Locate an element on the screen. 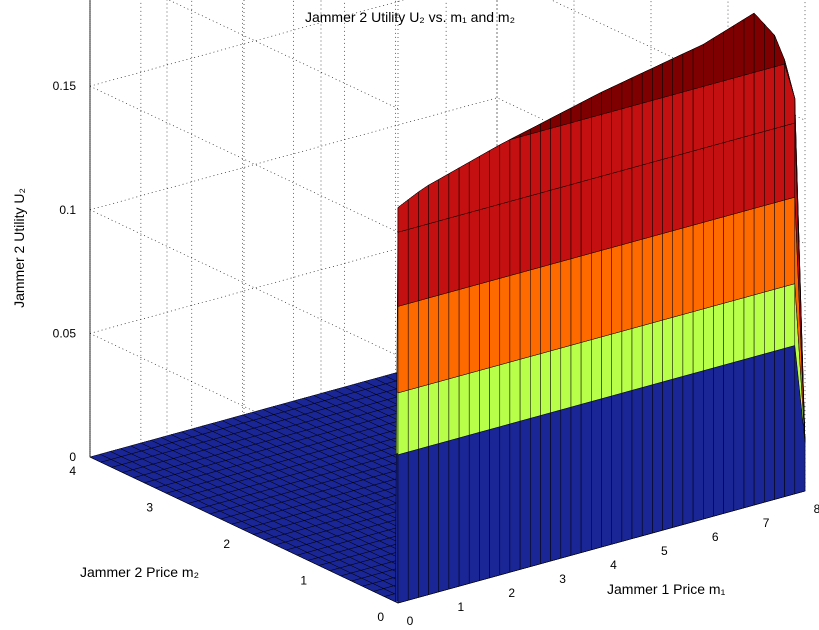  z-axis-label: Jammer 2 Utility U₂ is located at coordinates (19, 248).